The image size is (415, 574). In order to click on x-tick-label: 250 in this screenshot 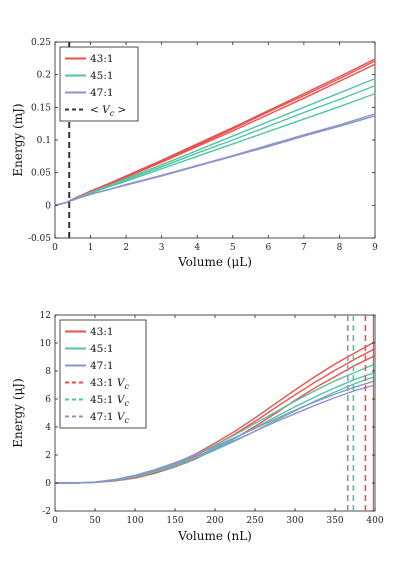, I will do `click(254, 521)`.